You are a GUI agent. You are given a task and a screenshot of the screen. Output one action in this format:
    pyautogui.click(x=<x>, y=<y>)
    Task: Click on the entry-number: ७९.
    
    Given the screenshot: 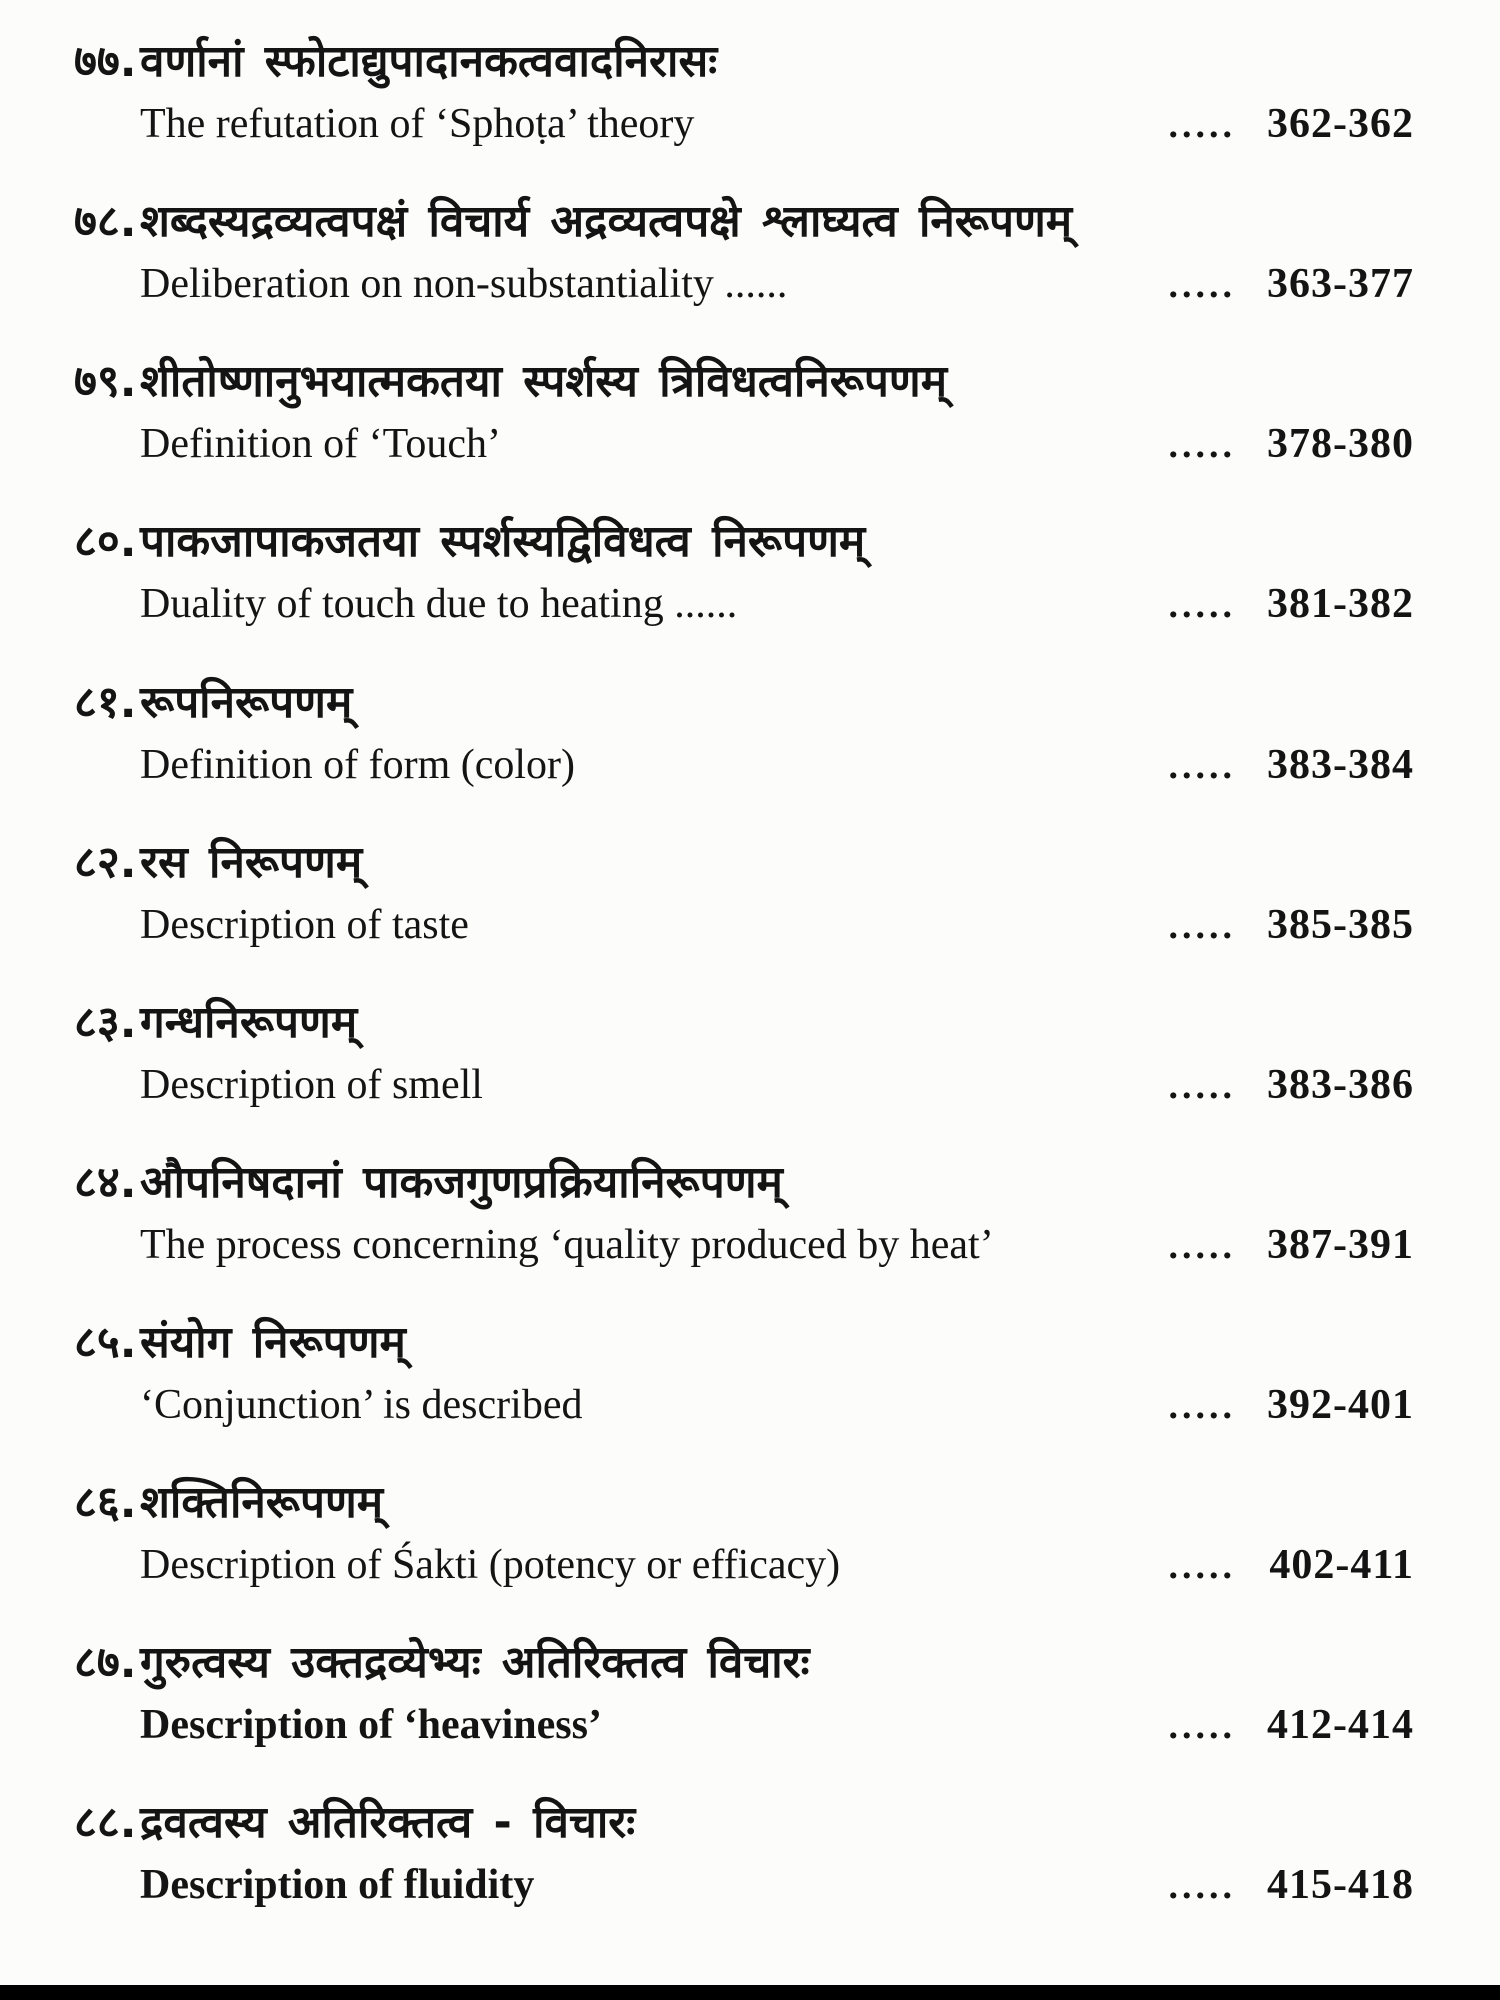 What is the action you would take?
    pyautogui.click(x=105, y=382)
    